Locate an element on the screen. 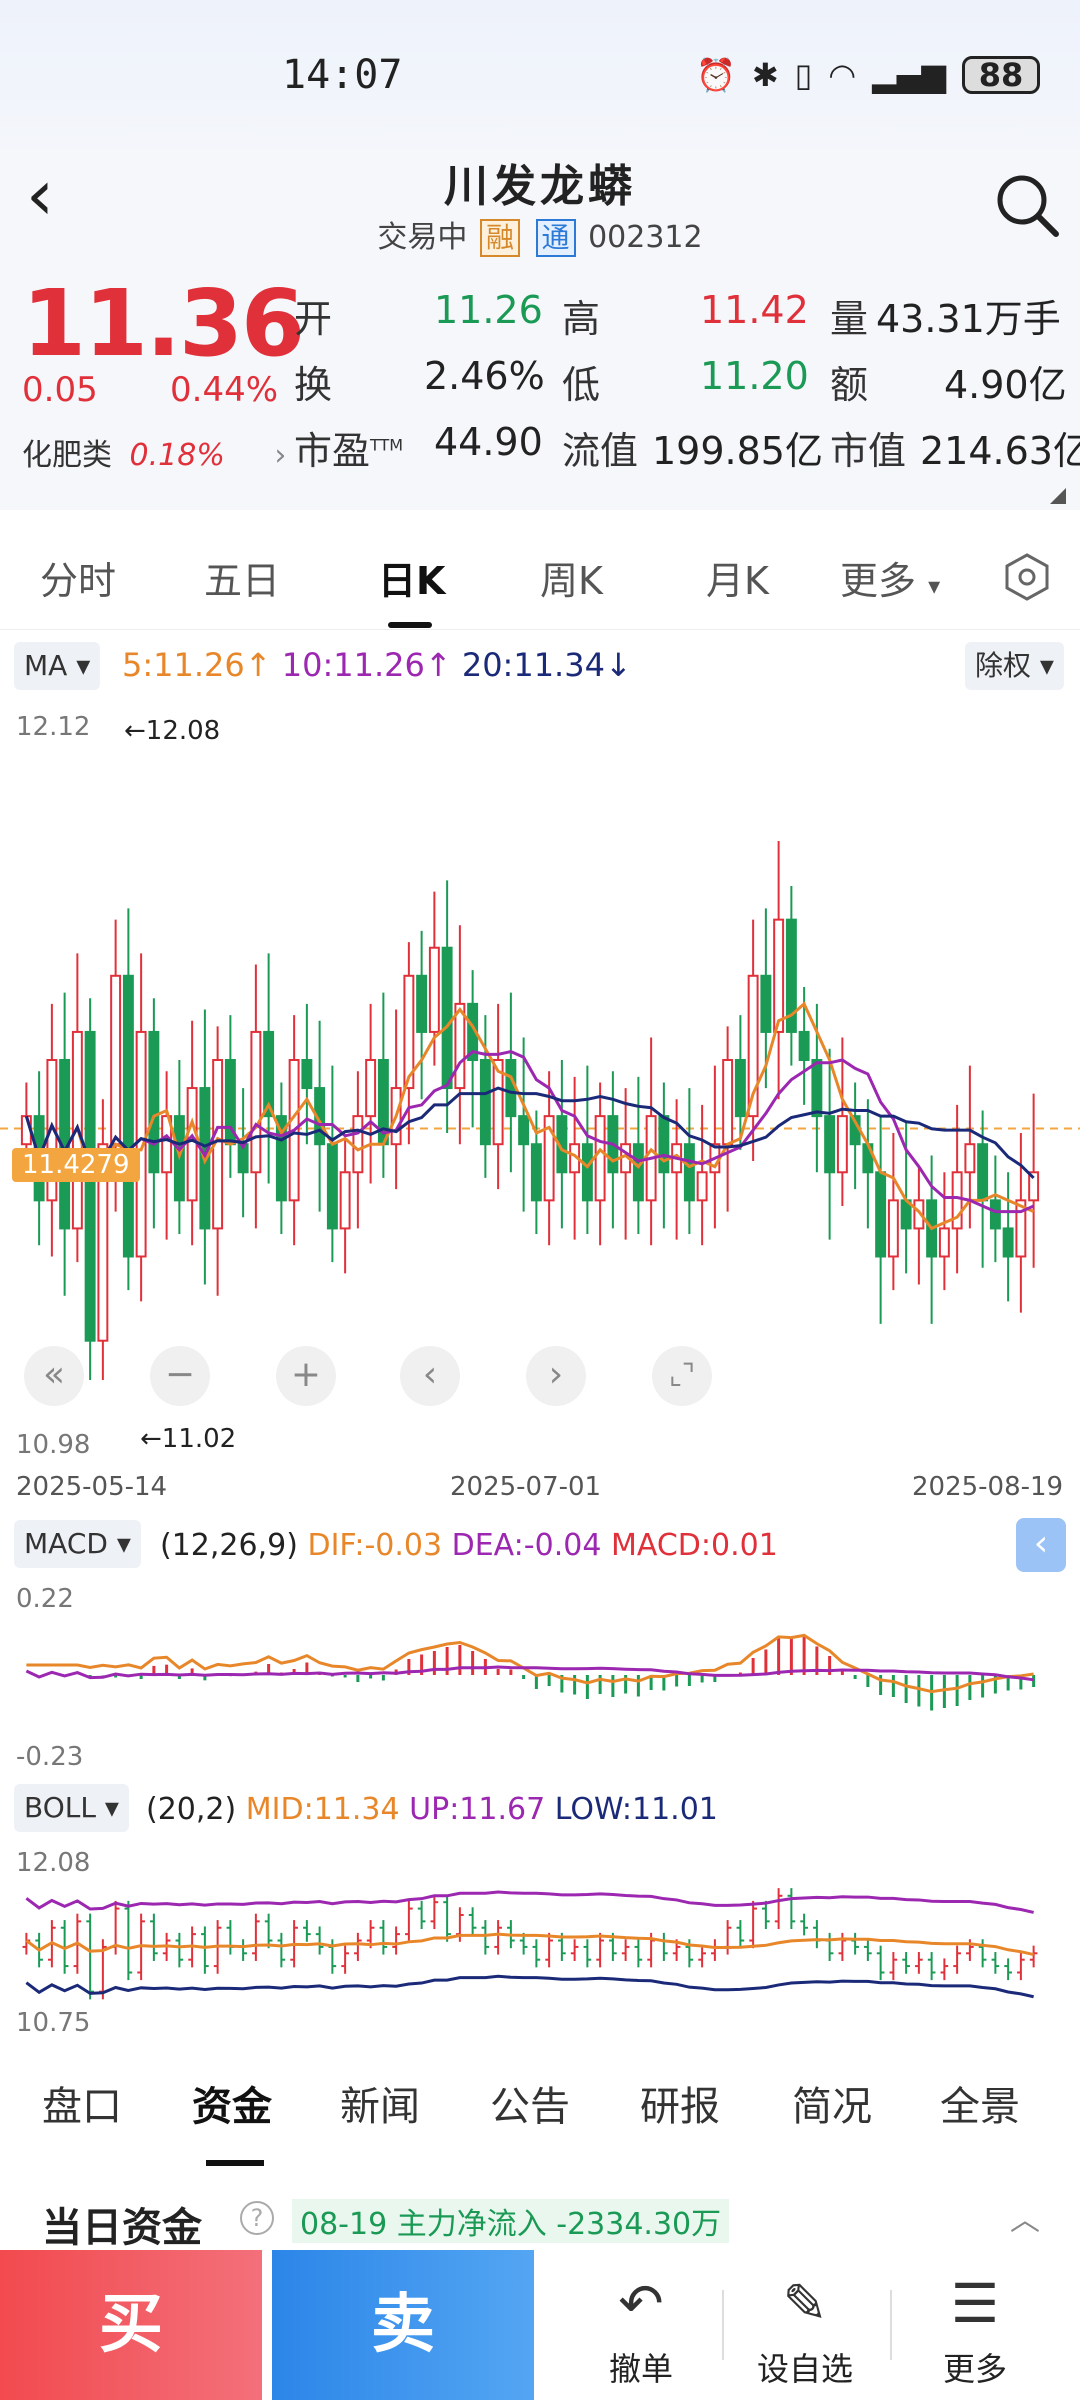  macd-selector-label: MACD is located at coordinates (66, 1543).